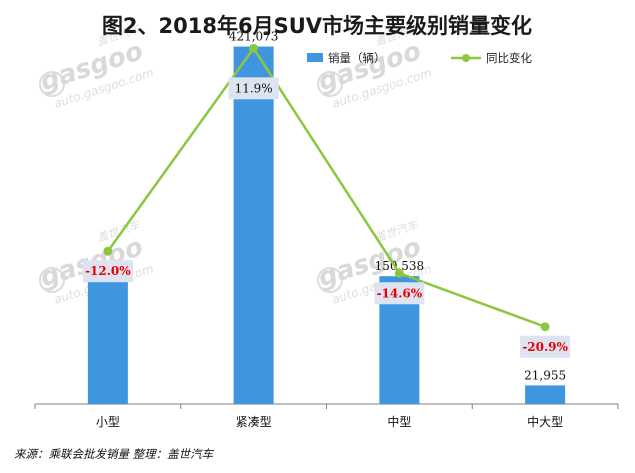 This screenshot has height=473, width=635. I want to click on bar-value-label: 150,538, so click(400, 266).